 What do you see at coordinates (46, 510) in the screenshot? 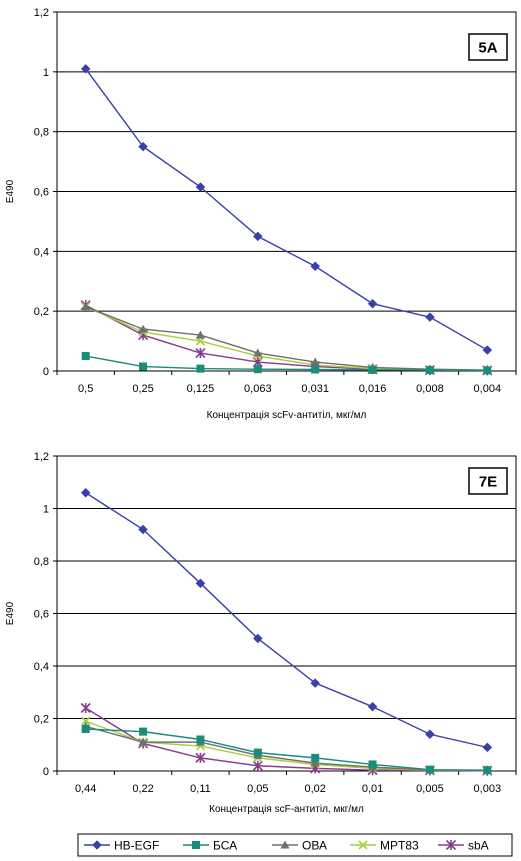
I see `y-tick-label: 1` at bounding box center [46, 510].